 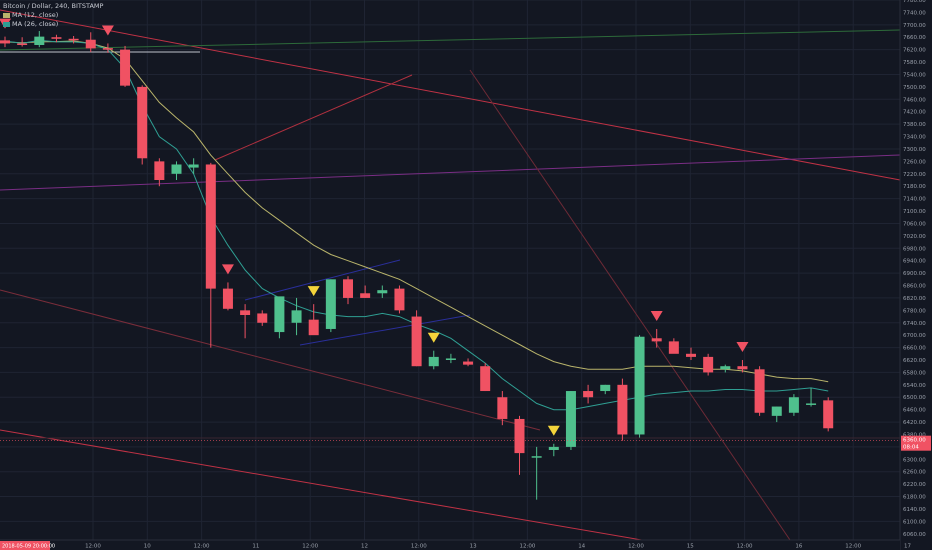 What do you see at coordinates (914, 287) in the screenshot?
I see `price-tick-label: 6860.00` at bounding box center [914, 287].